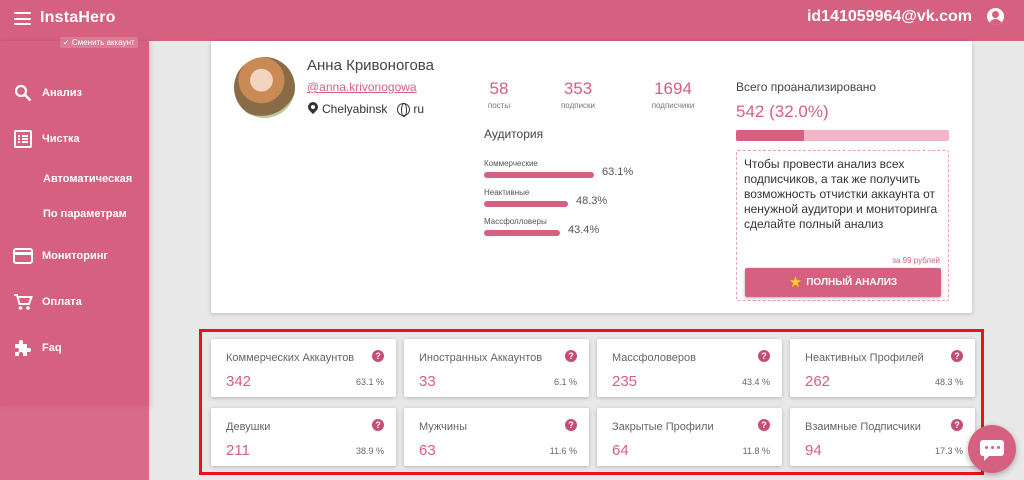 The height and width of the screenshot is (480, 1024). Describe the element at coordinates (863, 427) in the screenshot. I see `metric-label: Взаимные Подписчики` at that location.